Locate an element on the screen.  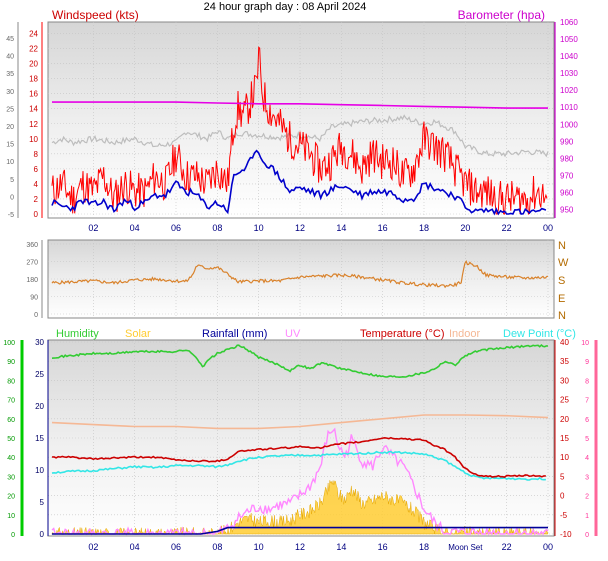
wind-outer-tick-label: 45 is located at coordinates (10, 39).